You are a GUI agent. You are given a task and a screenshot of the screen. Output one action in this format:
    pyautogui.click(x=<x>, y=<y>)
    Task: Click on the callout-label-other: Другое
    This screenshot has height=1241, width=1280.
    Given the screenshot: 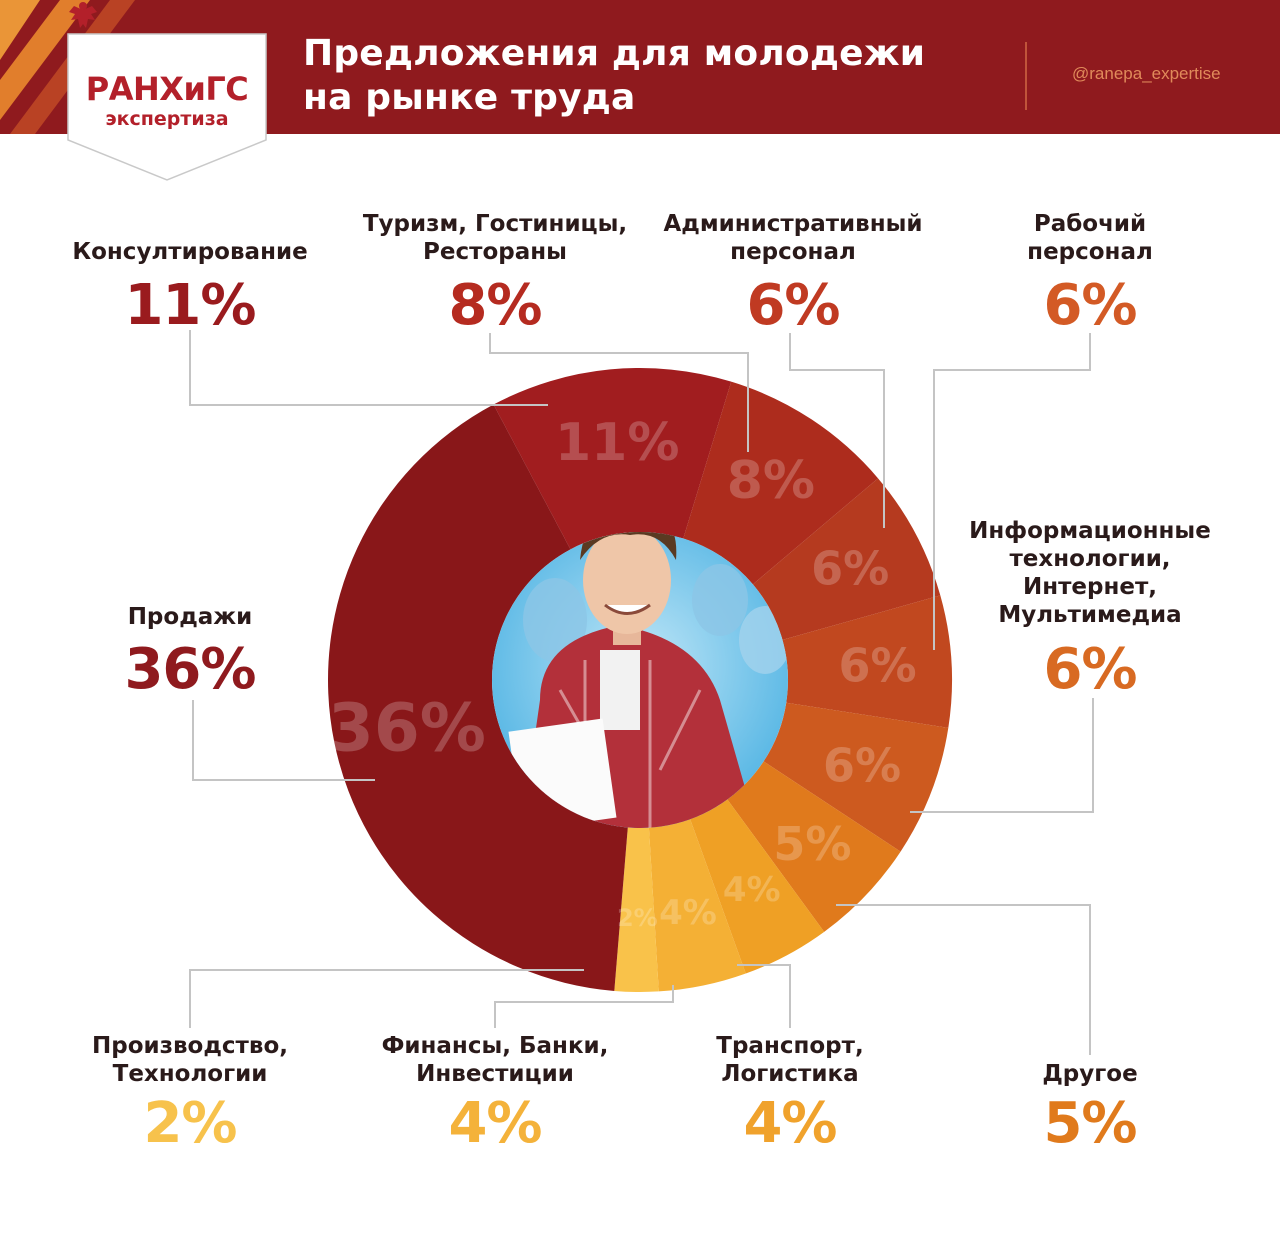 What is the action you would take?
    pyautogui.click(x=1090, y=1074)
    